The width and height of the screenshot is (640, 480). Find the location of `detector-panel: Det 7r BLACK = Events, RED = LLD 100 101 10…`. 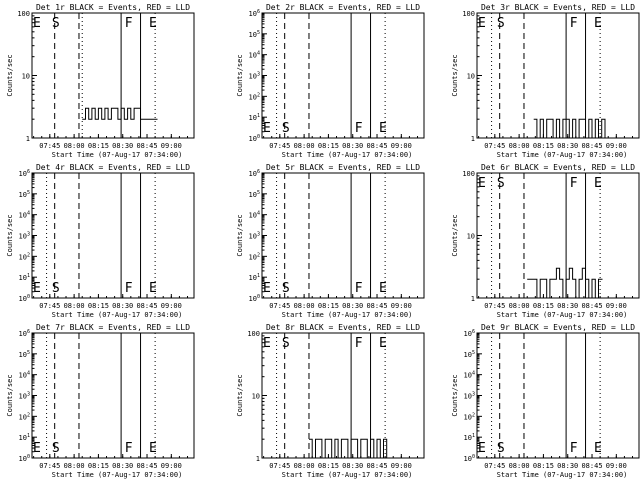

detector-panel: Det 7r BLACK = Events, RED = LLD 100 101 10… is located at coordinates (100, 401).